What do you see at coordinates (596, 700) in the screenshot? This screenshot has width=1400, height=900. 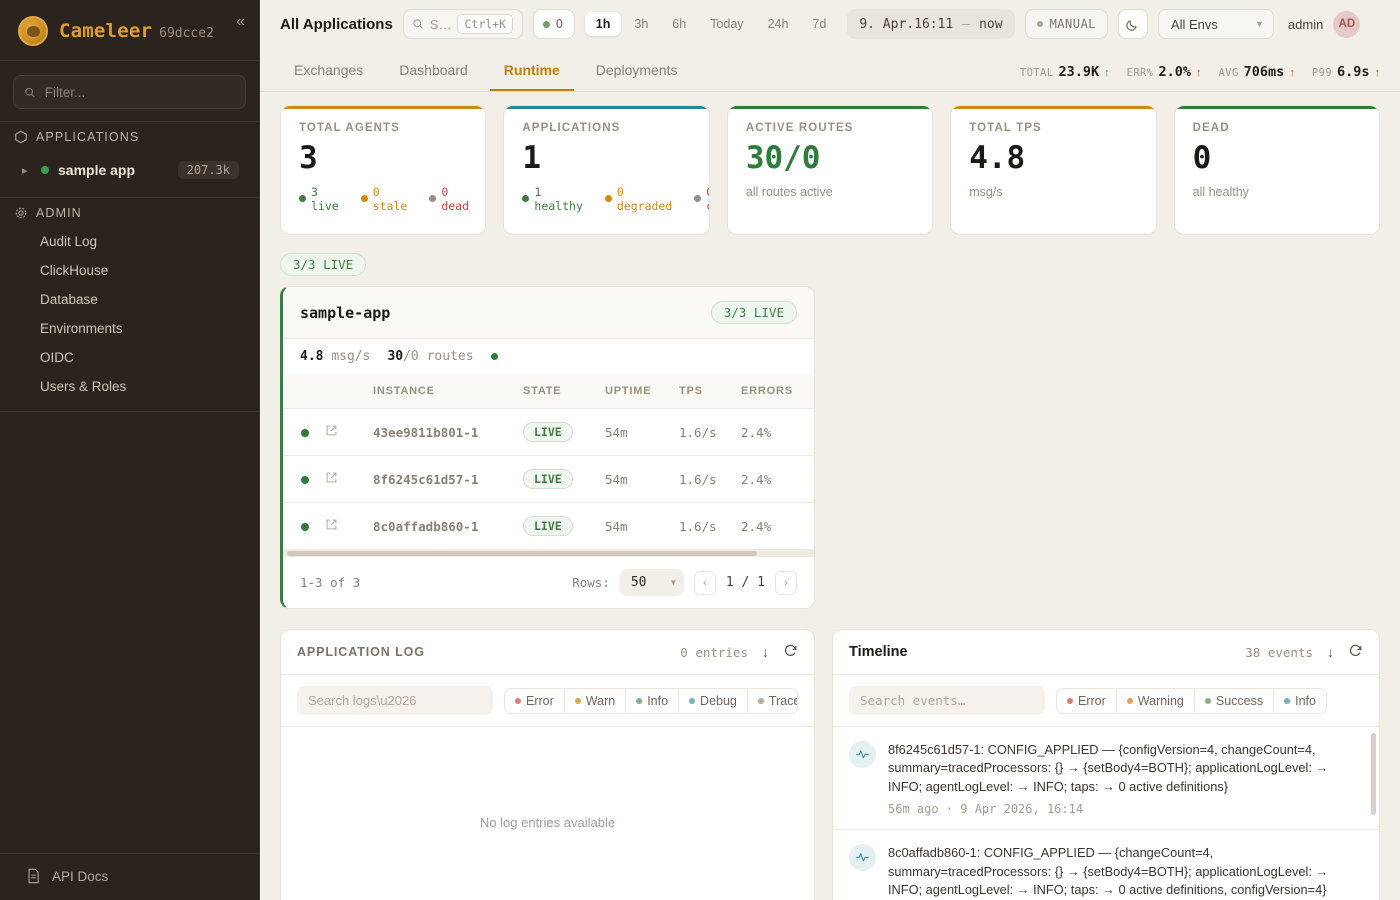 I see `log-level-warn: Warn` at bounding box center [596, 700].